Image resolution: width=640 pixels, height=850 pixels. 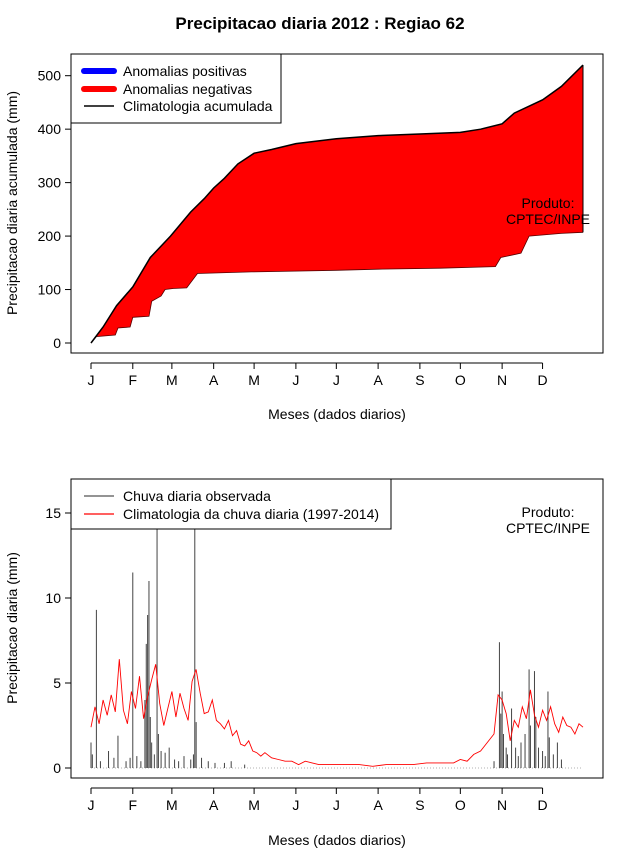 What do you see at coordinates (53, 513) in the screenshot?
I see `y-tick-label: 15` at bounding box center [53, 513].